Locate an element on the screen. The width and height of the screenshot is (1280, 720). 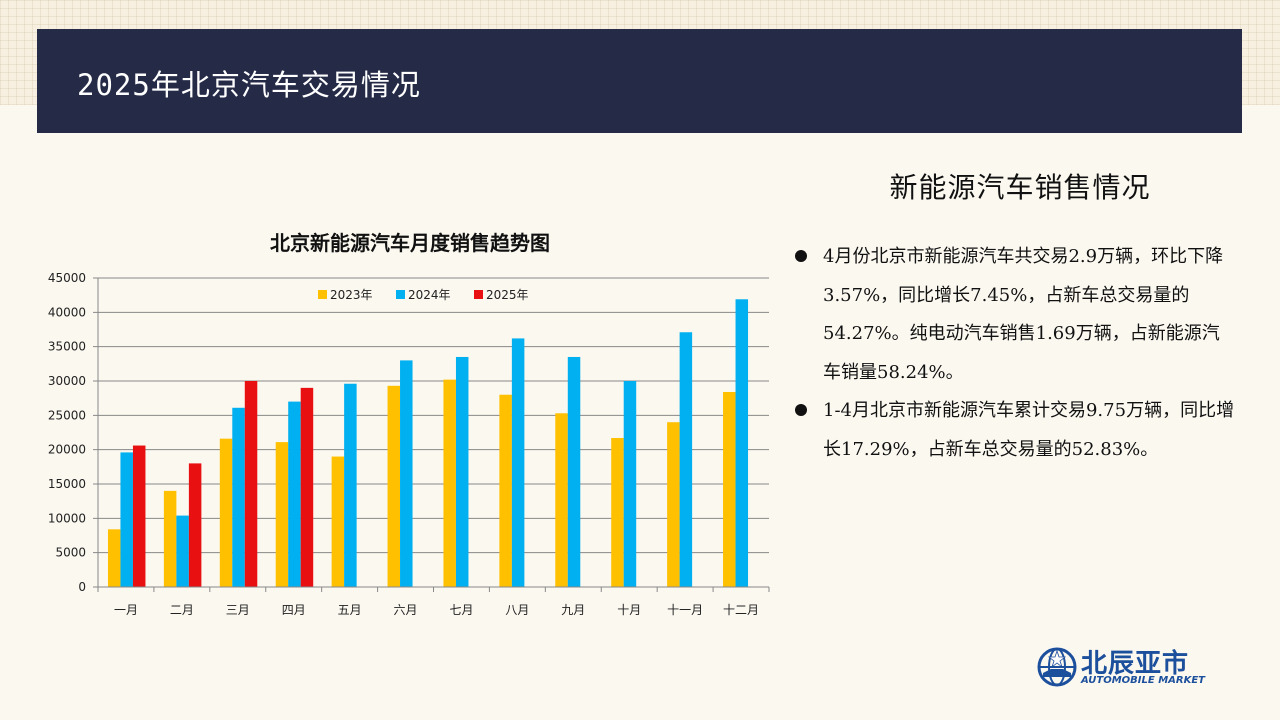
y-tick-label: 10000 is located at coordinates (67, 518).